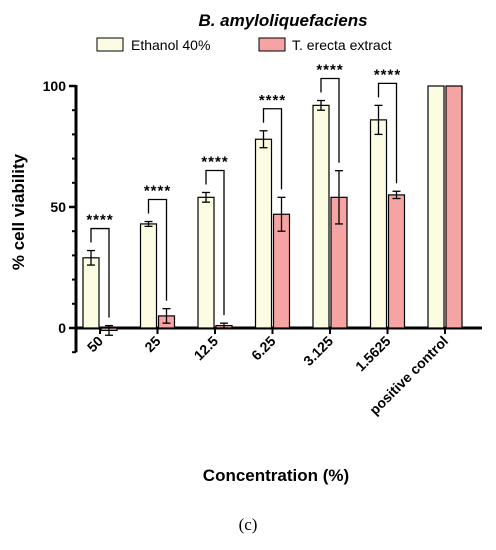 The height and width of the screenshot is (550, 496). What do you see at coordinates (110, 44) in the screenshot?
I see `legend-swatch-ethanol` at bounding box center [110, 44].